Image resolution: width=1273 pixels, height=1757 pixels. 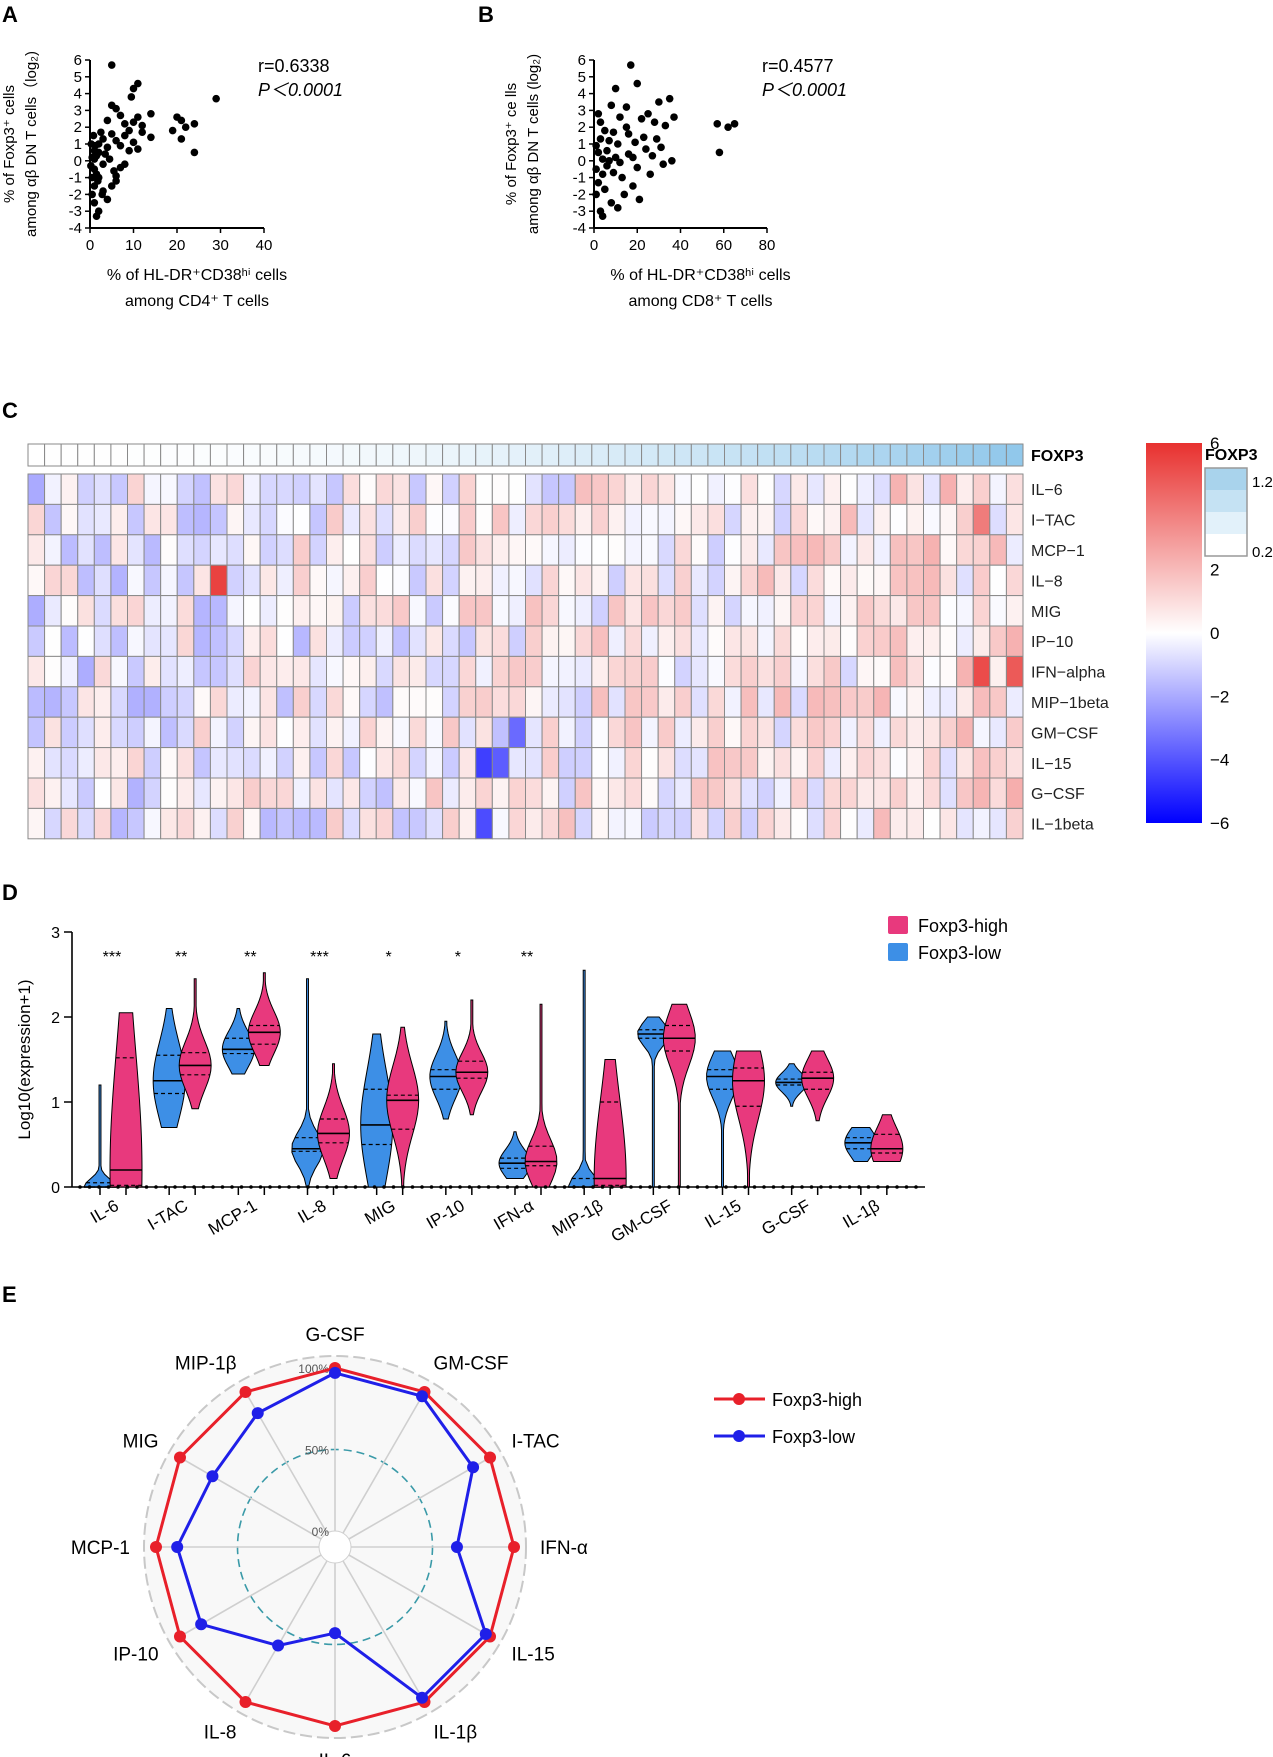 What do you see at coordinates (513, 1215) in the screenshot?
I see `x-category-label: IFN-α` at bounding box center [513, 1215].